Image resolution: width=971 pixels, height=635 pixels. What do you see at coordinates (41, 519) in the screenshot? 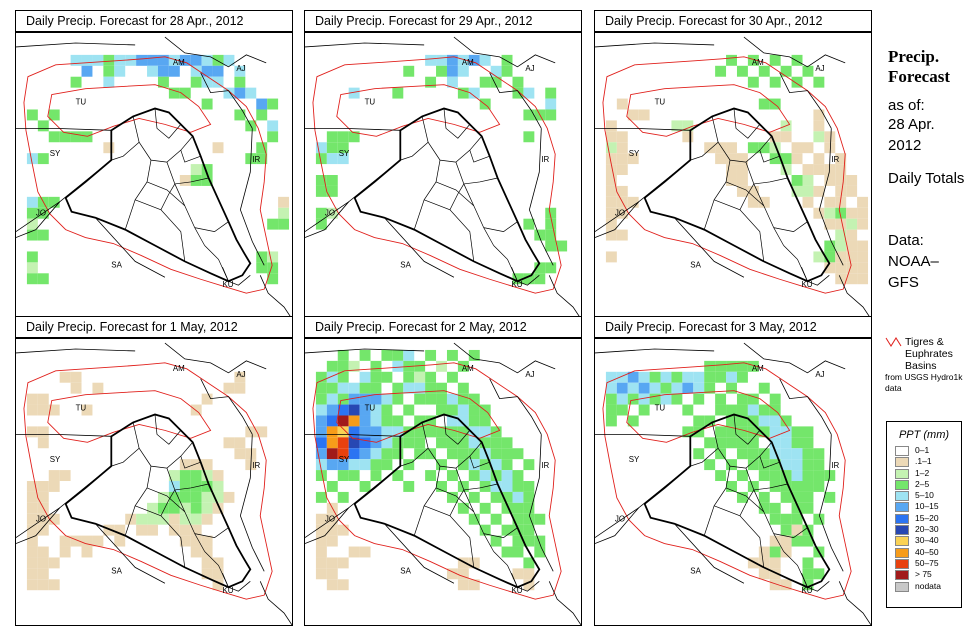
I see `country-label: JO` at bounding box center [41, 519].